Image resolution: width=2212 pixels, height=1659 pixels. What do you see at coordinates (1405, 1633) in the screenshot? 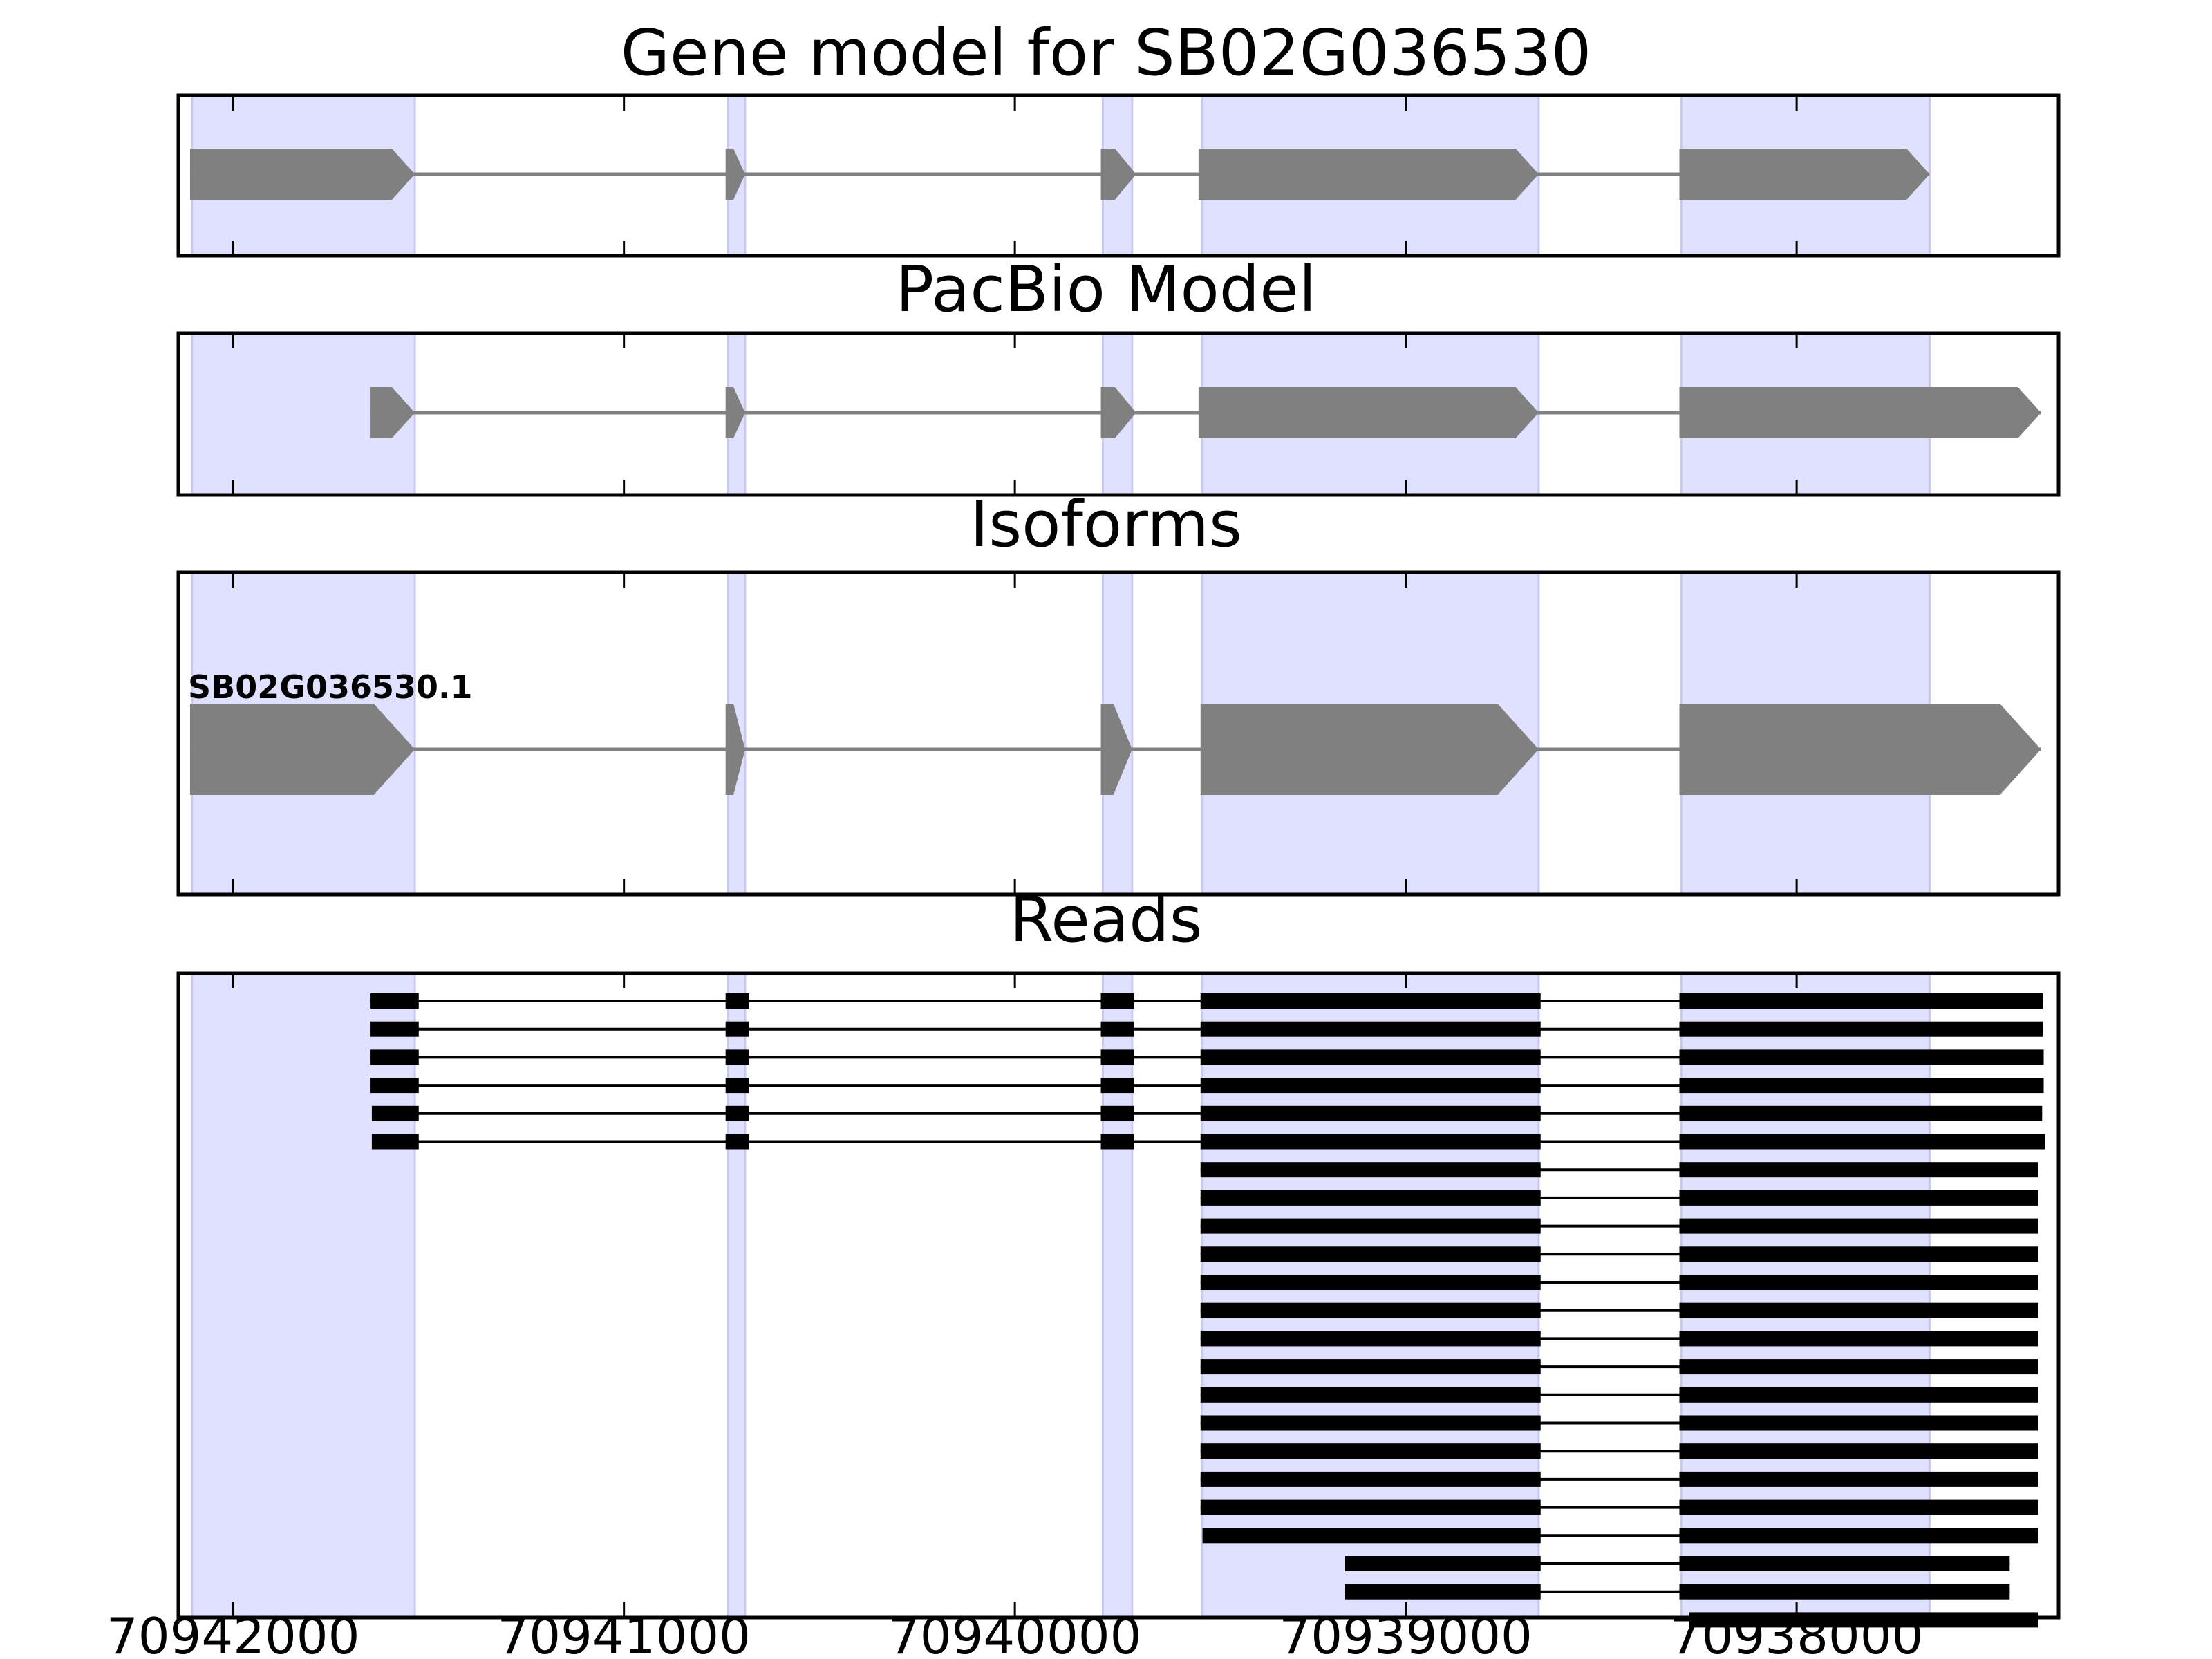
I see `x-tick-label: 70939000` at bounding box center [1405, 1633].